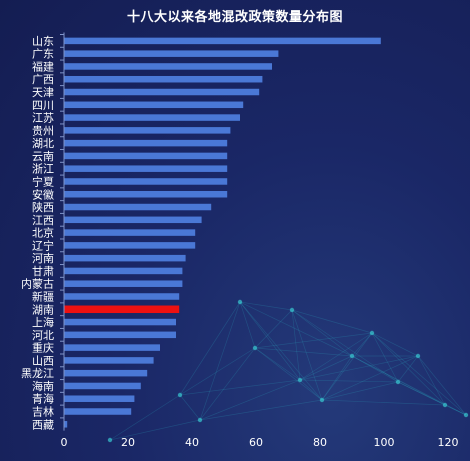 The image size is (470, 461). I want to click on category-label: 西藏, so click(43, 424).